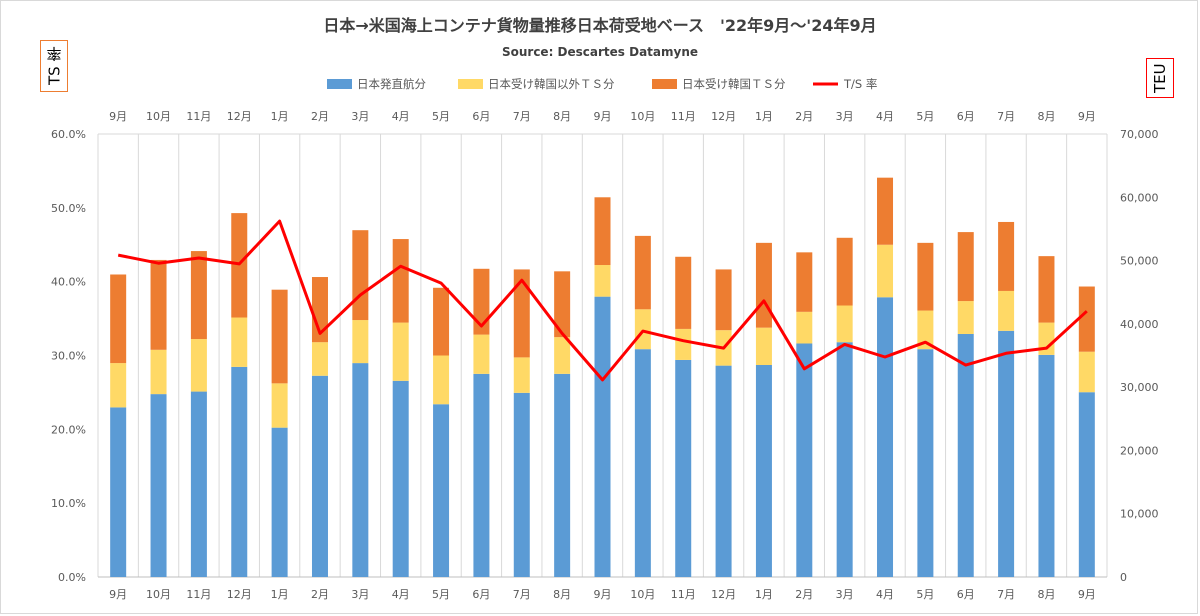 The width and height of the screenshot is (1200, 616). Describe the element at coordinates (1046, 594) in the screenshot. I see `x-tick-bottom: 8月` at that location.